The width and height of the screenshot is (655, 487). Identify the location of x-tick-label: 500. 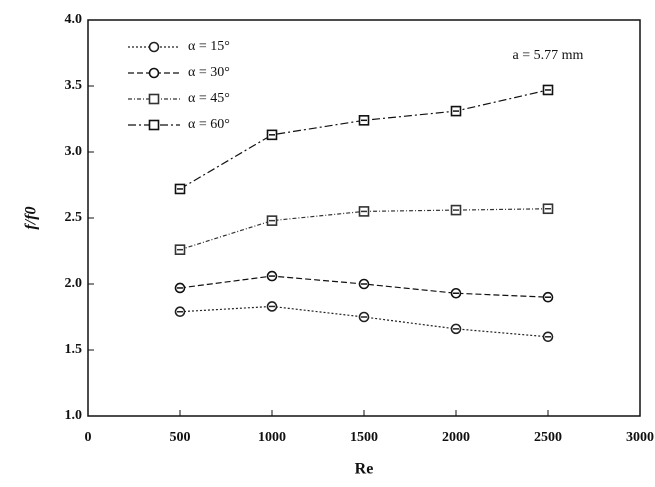
(180, 437).